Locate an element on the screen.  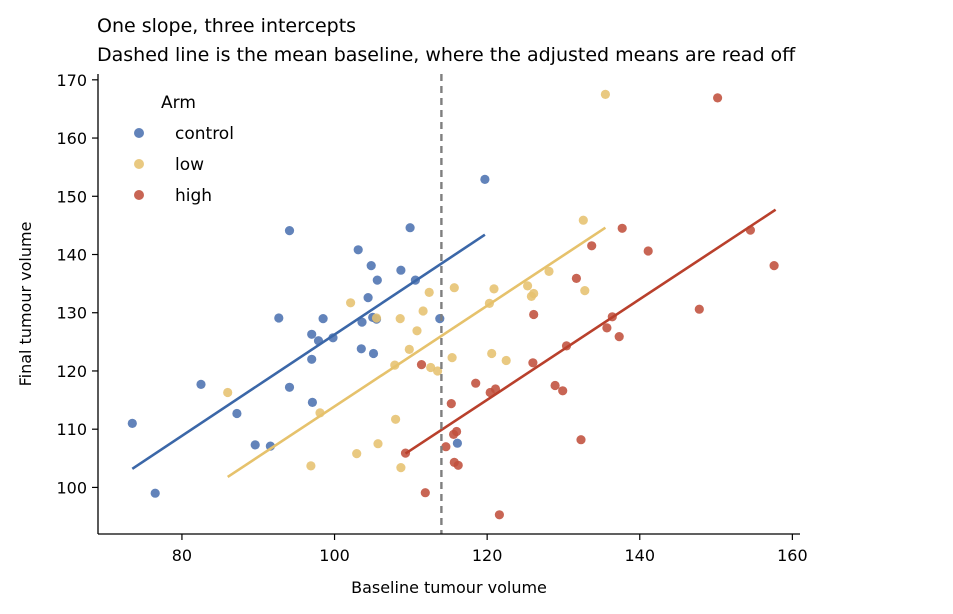
x-tick-label: 120 is located at coordinates (487, 555).